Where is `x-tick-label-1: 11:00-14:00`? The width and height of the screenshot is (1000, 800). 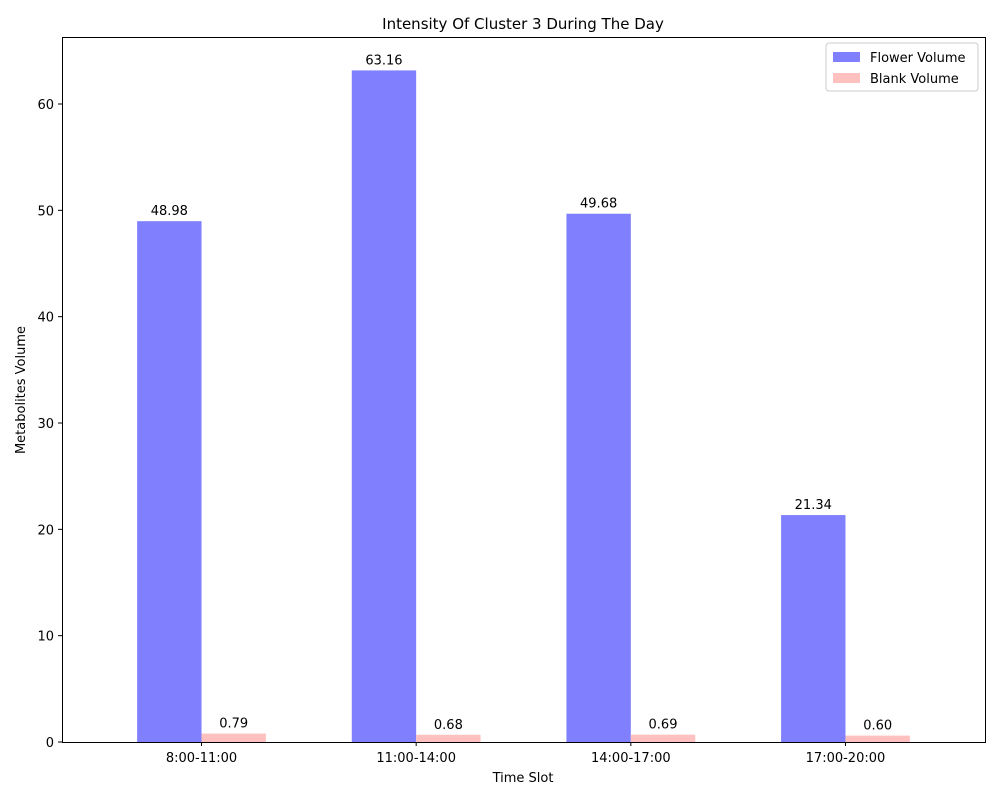
x-tick-label-1: 11:00-14:00 is located at coordinates (416, 758).